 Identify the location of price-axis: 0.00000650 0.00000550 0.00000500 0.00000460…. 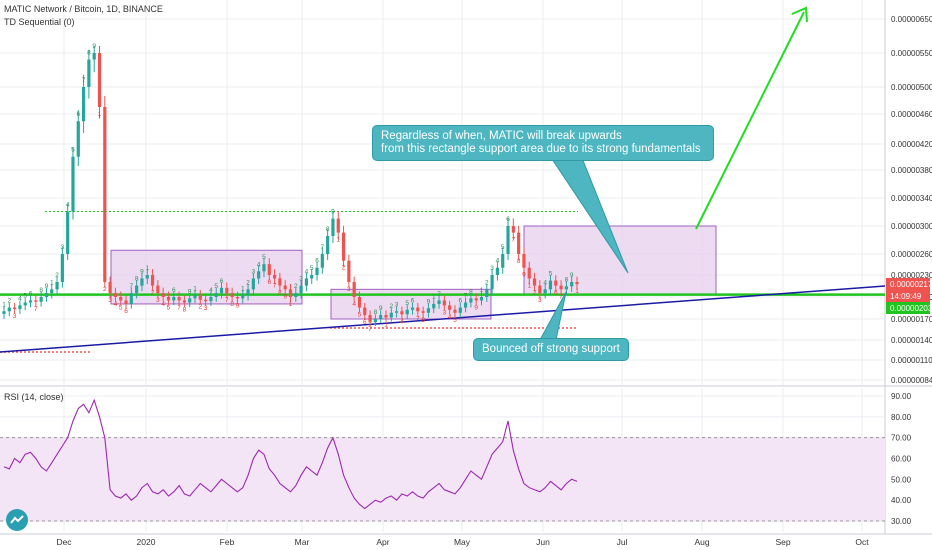
(911, 200).